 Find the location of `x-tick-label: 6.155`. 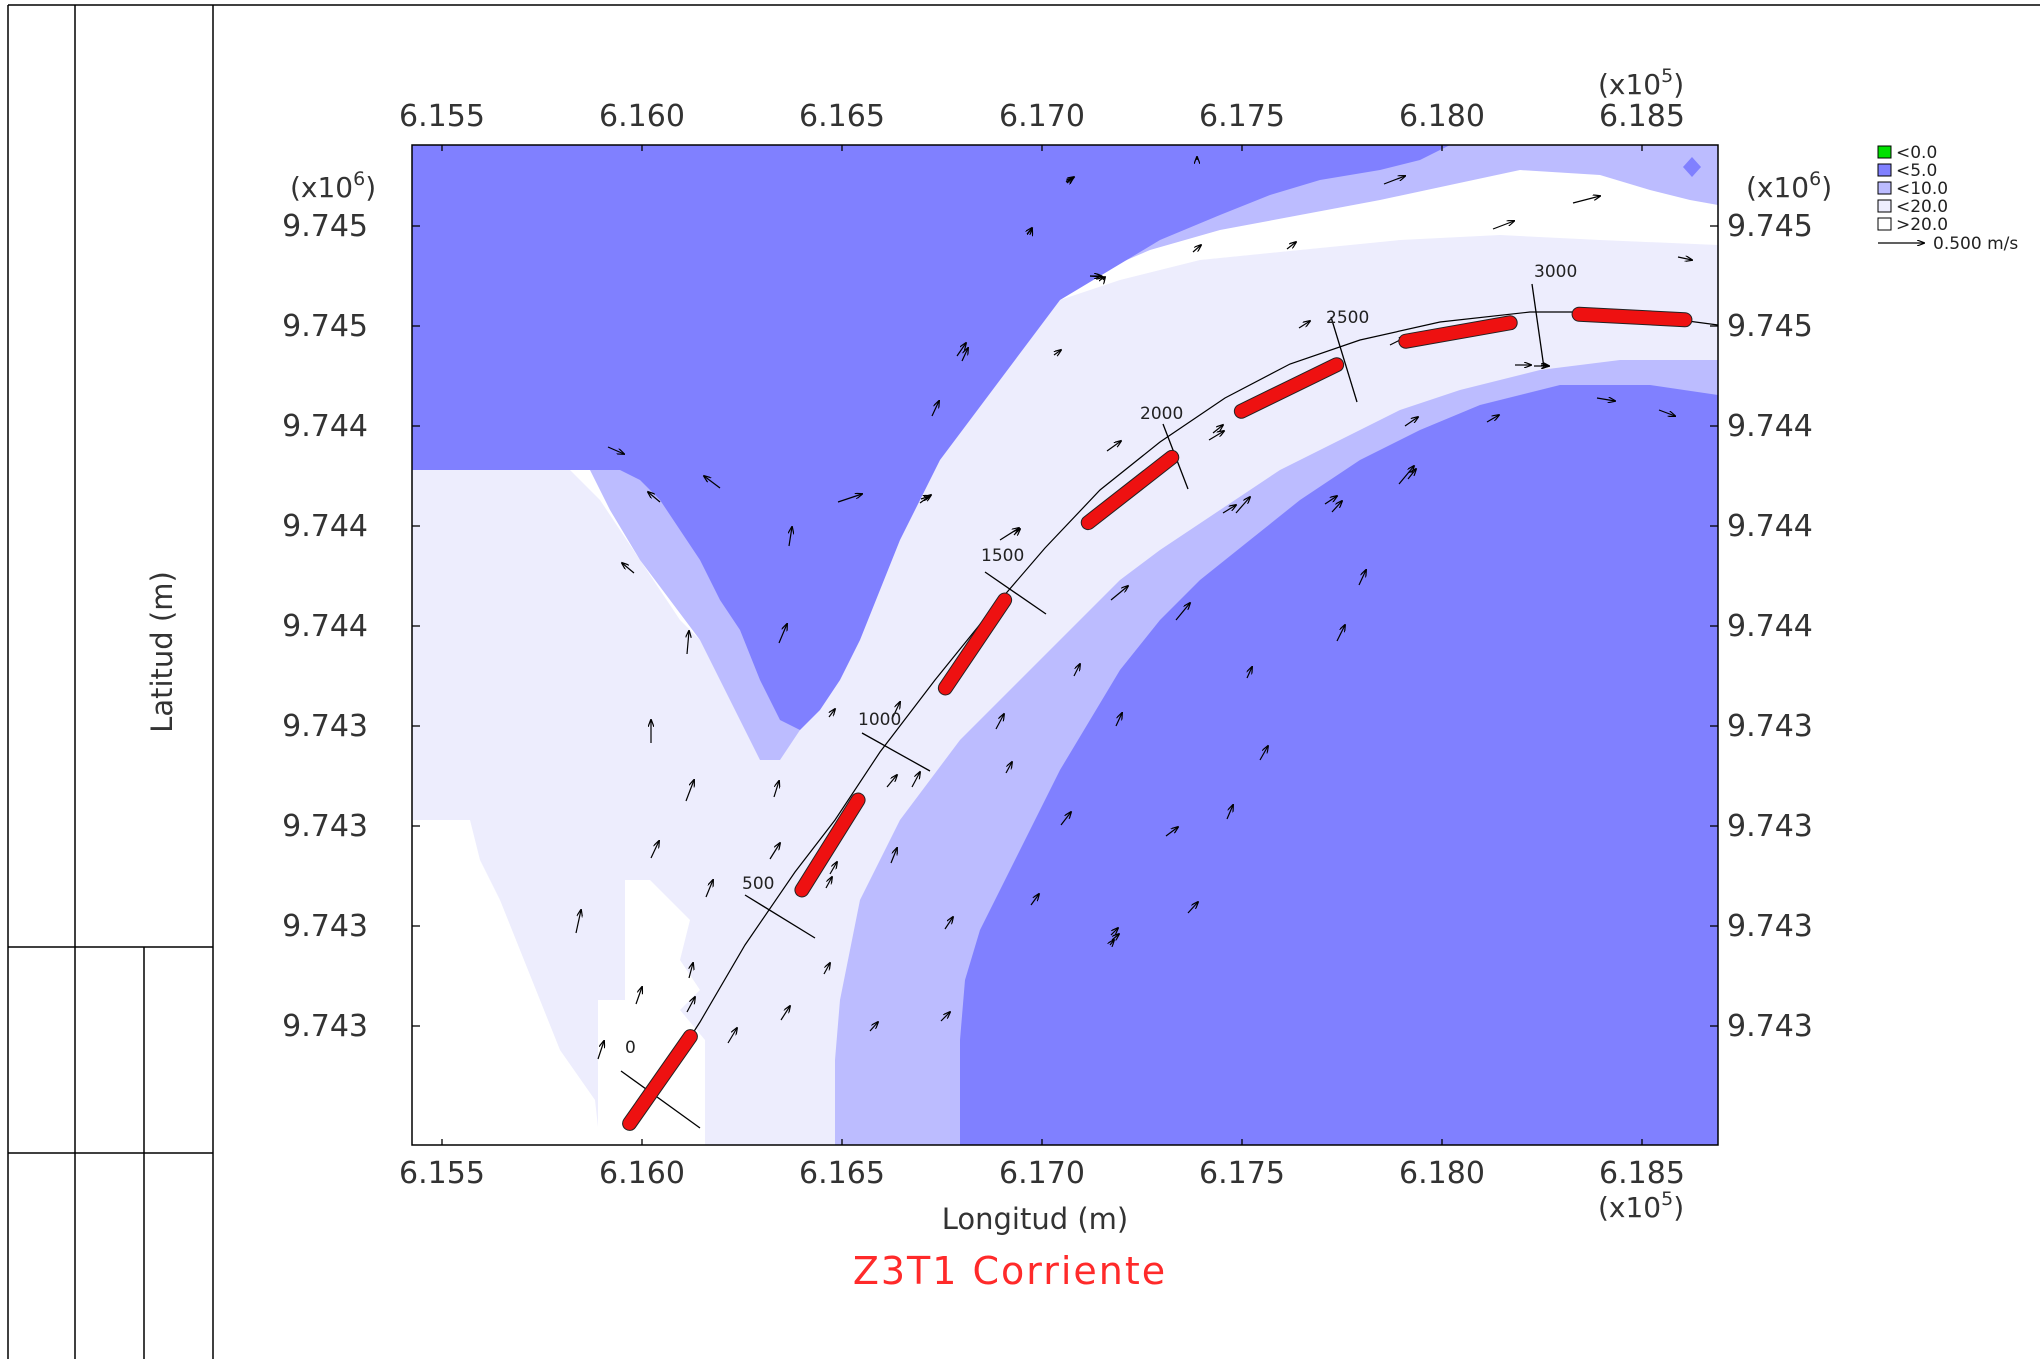

x-tick-label: 6.155 is located at coordinates (442, 116).